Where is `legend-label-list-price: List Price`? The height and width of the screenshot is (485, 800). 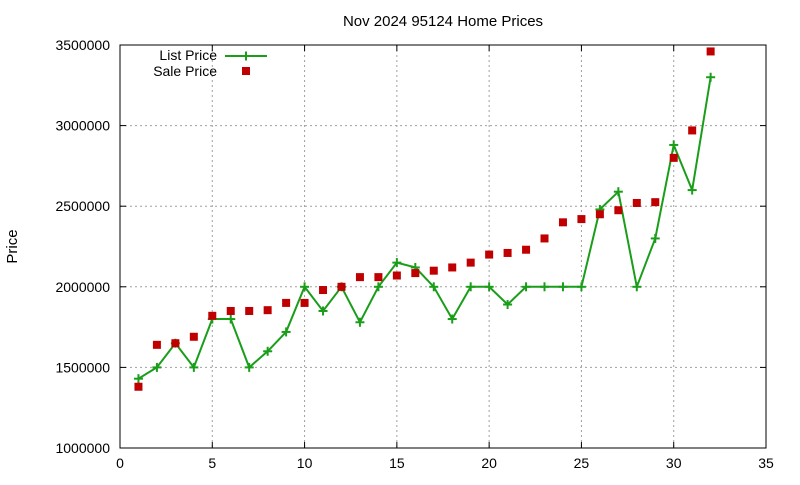 legend-label-list-price: List Price is located at coordinates (188, 55).